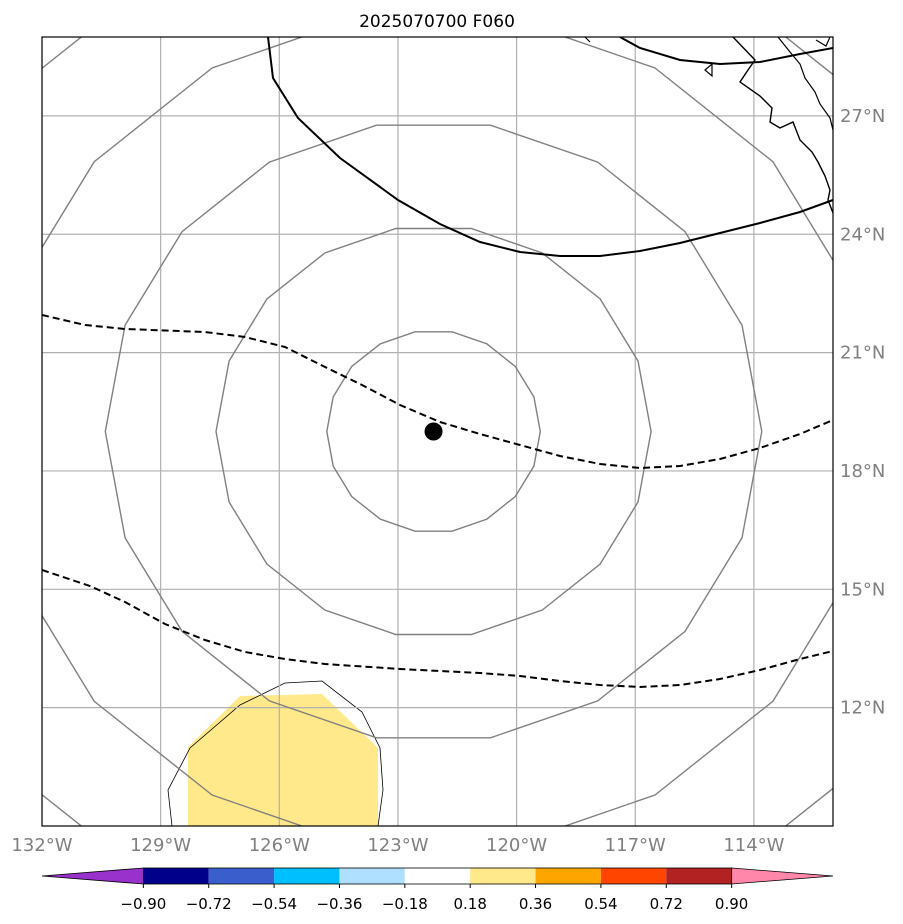  I want to click on longitude-label: 114°W, so click(753, 845).